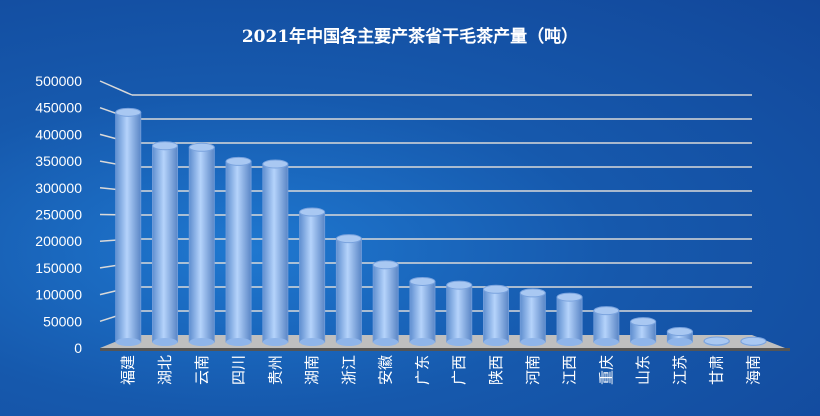 The width and height of the screenshot is (820, 416). What do you see at coordinates (58, 134) in the screenshot?
I see `y-tick-label: 400000` at bounding box center [58, 134].